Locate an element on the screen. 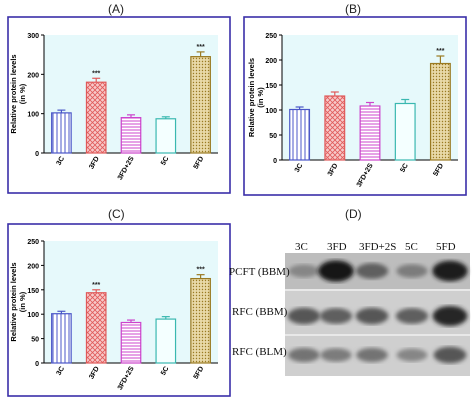 The image size is (474, 405). panel-label-b: (B) is located at coordinates (353, 9).